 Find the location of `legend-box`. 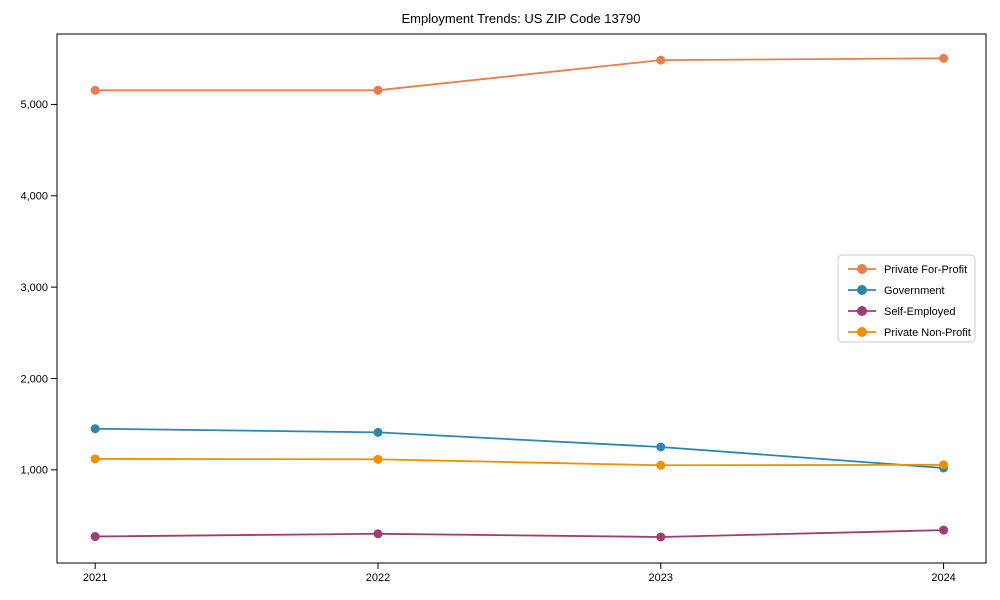

legend-box is located at coordinates (906, 298).